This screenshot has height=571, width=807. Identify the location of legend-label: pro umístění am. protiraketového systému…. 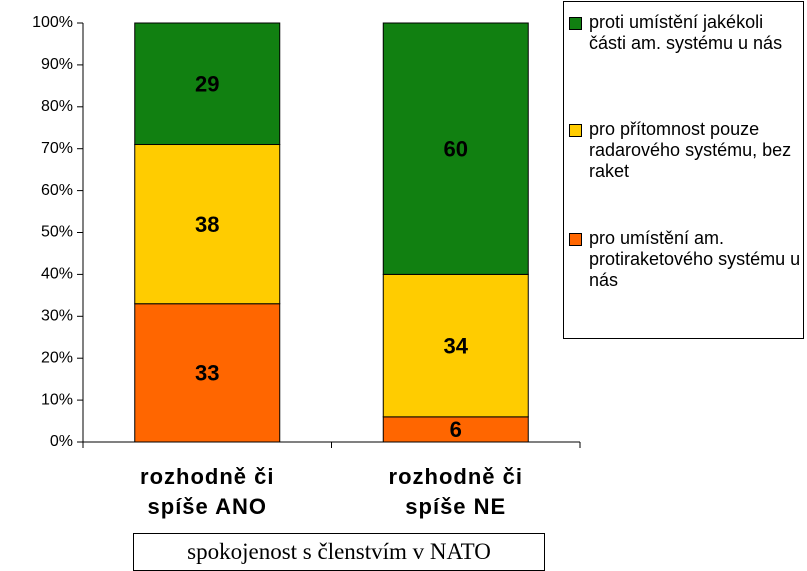
(695, 259).